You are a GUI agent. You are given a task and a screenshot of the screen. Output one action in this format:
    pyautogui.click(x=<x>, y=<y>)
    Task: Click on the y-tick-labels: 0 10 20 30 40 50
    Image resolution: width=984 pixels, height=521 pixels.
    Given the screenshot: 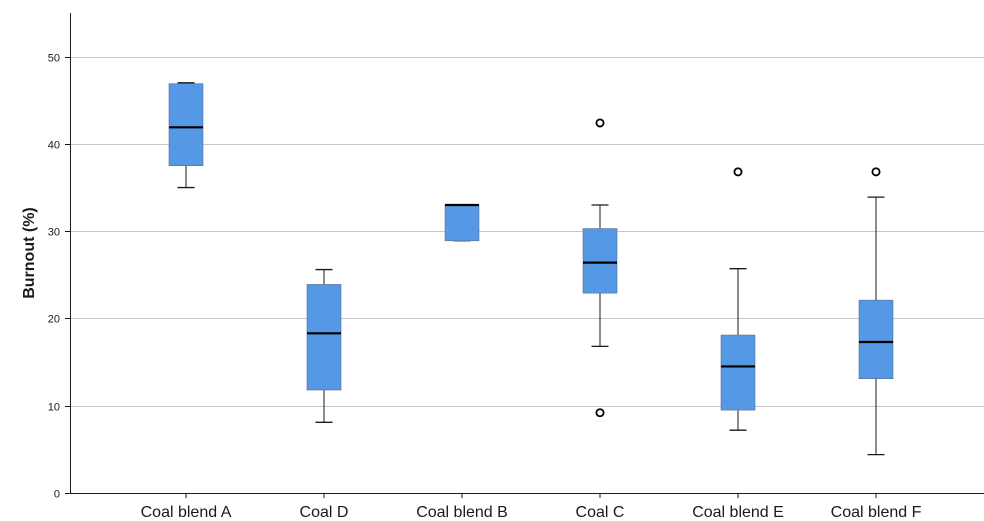 What is the action you would take?
    pyautogui.click(x=54, y=277)
    